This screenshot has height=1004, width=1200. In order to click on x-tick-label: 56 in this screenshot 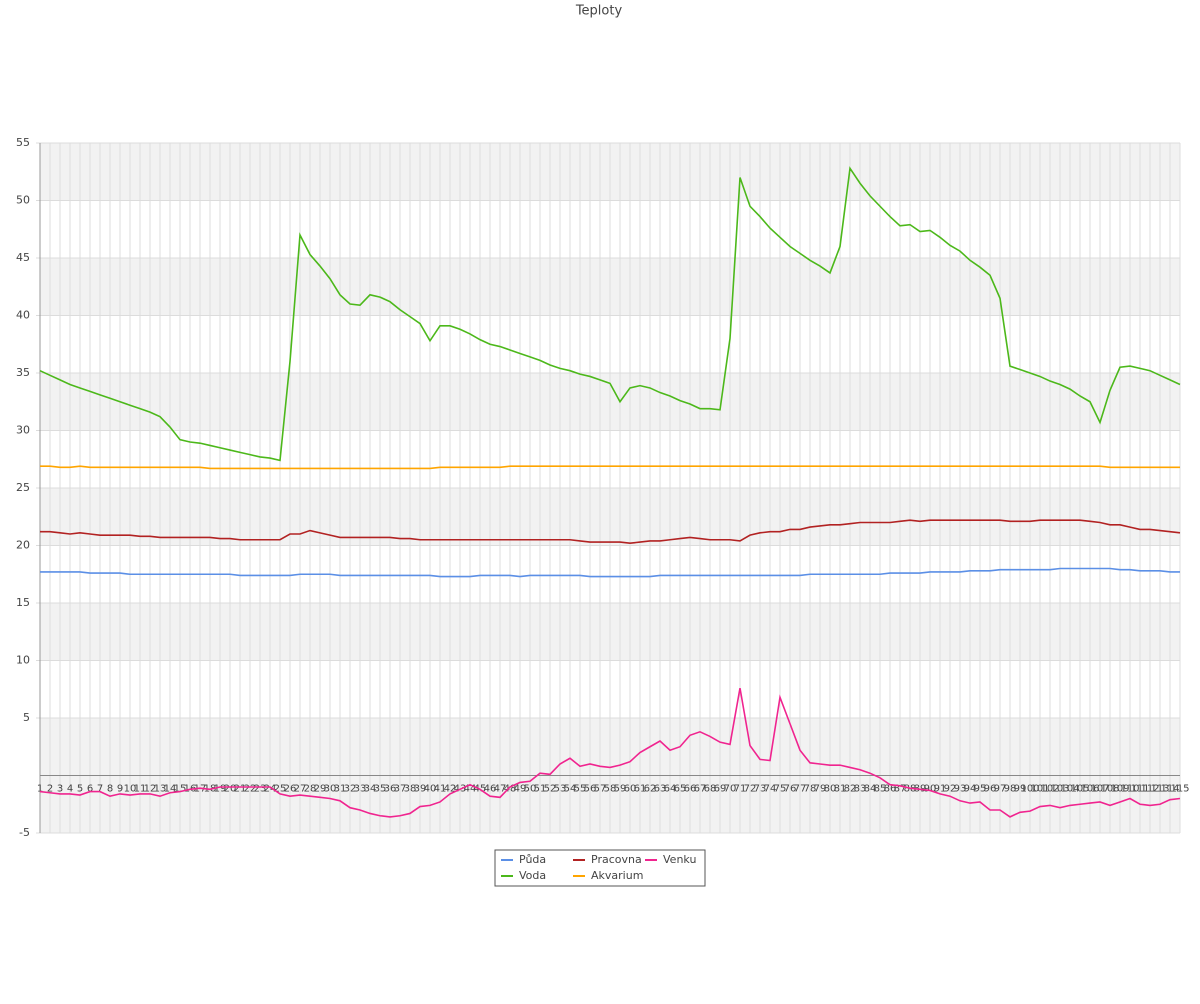, I will do `click(590, 789)`.